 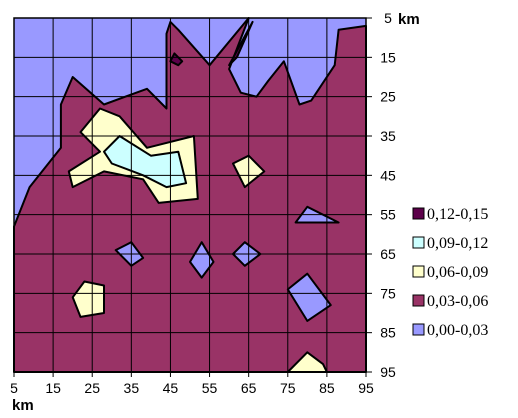 What do you see at coordinates (249, 388) in the screenshot?
I see `x-tick-label: 65` at bounding box center [249, 388].